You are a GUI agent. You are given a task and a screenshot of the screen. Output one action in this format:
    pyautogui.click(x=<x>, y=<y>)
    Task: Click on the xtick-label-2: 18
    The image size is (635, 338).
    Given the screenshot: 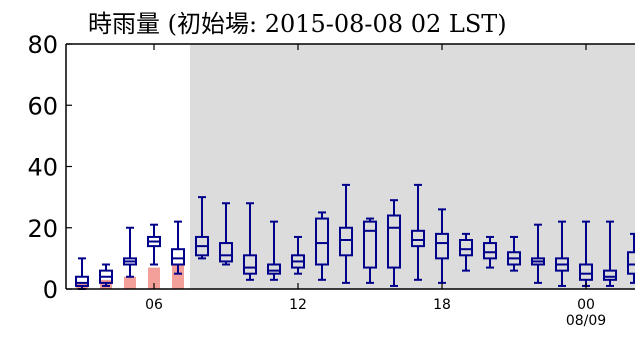 What is the action you would take?
    pyautogui.click(x=442, y=305)
    